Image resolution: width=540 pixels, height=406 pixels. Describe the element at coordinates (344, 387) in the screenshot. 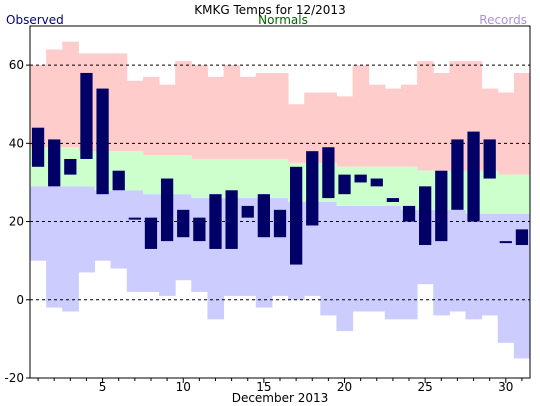

I see `x-tick-label: 20` at that location.